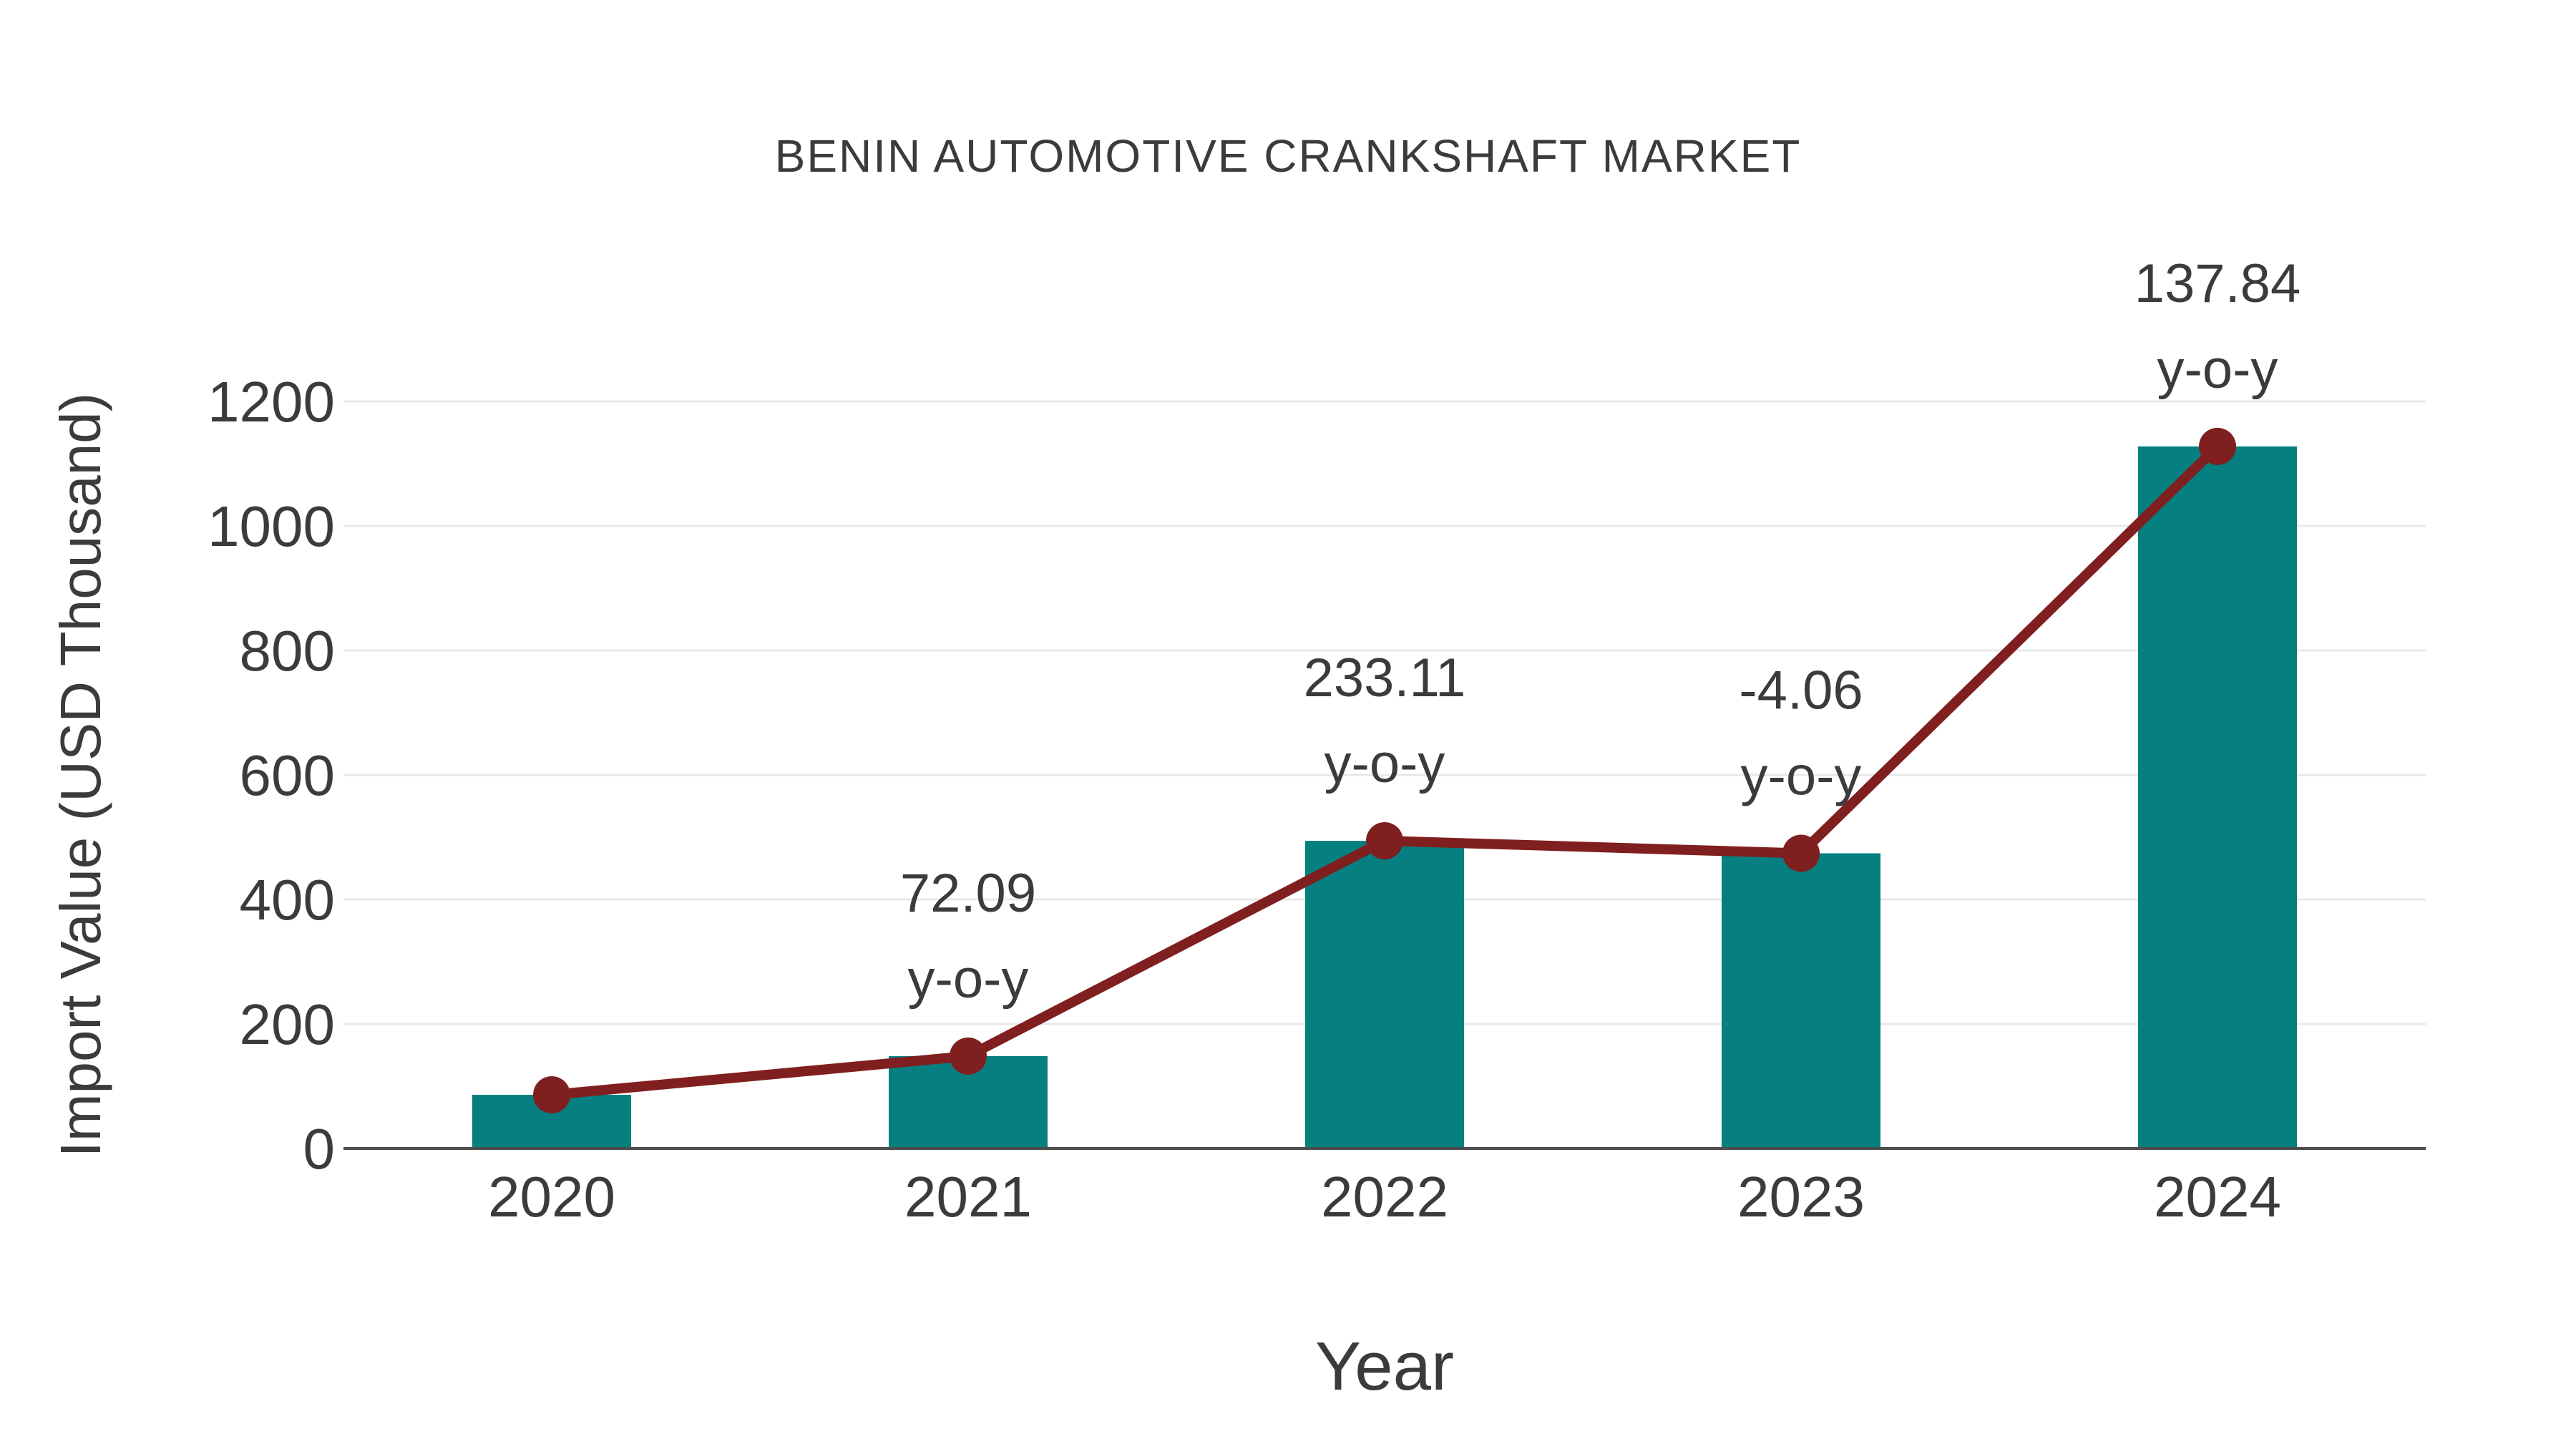 This screenshot has width=2576, height=1449. I want to click on y-tick-600: 600, so click(287, 775).